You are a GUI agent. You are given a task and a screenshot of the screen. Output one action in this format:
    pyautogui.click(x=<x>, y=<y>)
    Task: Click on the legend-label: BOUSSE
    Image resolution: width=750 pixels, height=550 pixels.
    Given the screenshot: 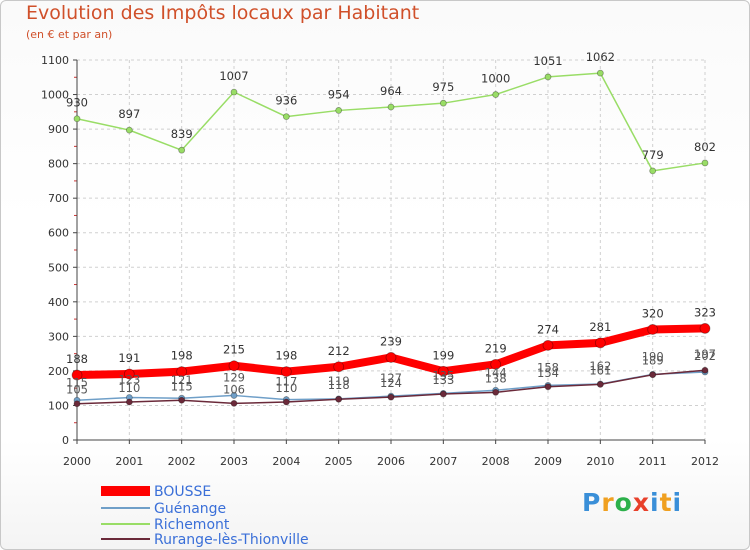 What is the action you would take?
    pyautogui.click(x=182, y=492)
    